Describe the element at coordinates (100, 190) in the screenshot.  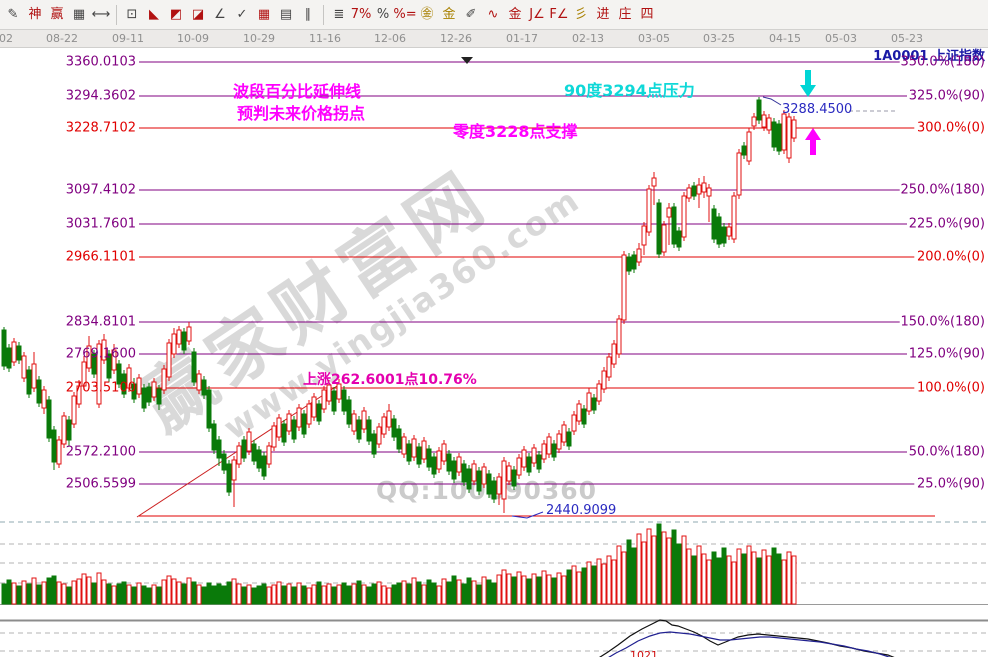
I see `price-level-label: 3097.4102` at that location.